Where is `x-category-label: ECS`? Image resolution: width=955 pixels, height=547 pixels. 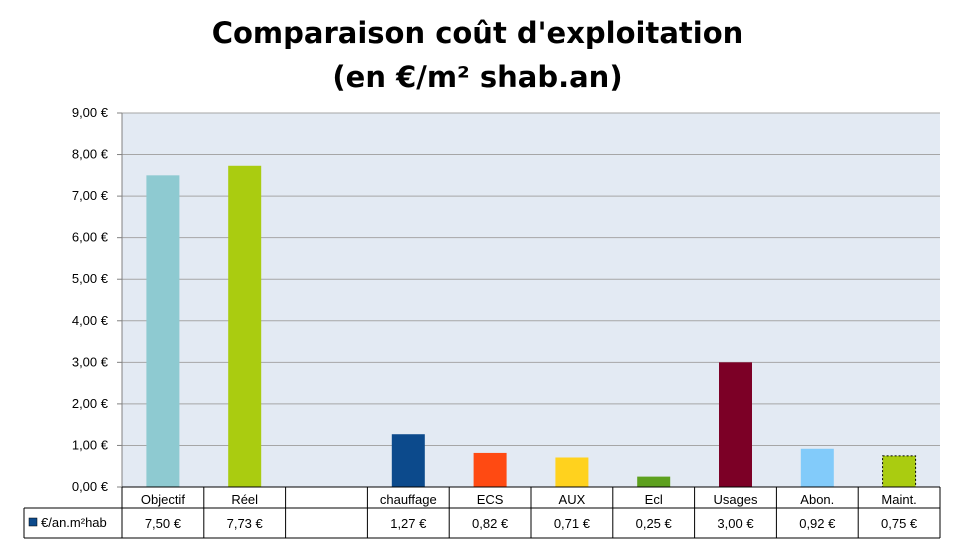
x-category-label: ECS is located at coordinates (490, 499).